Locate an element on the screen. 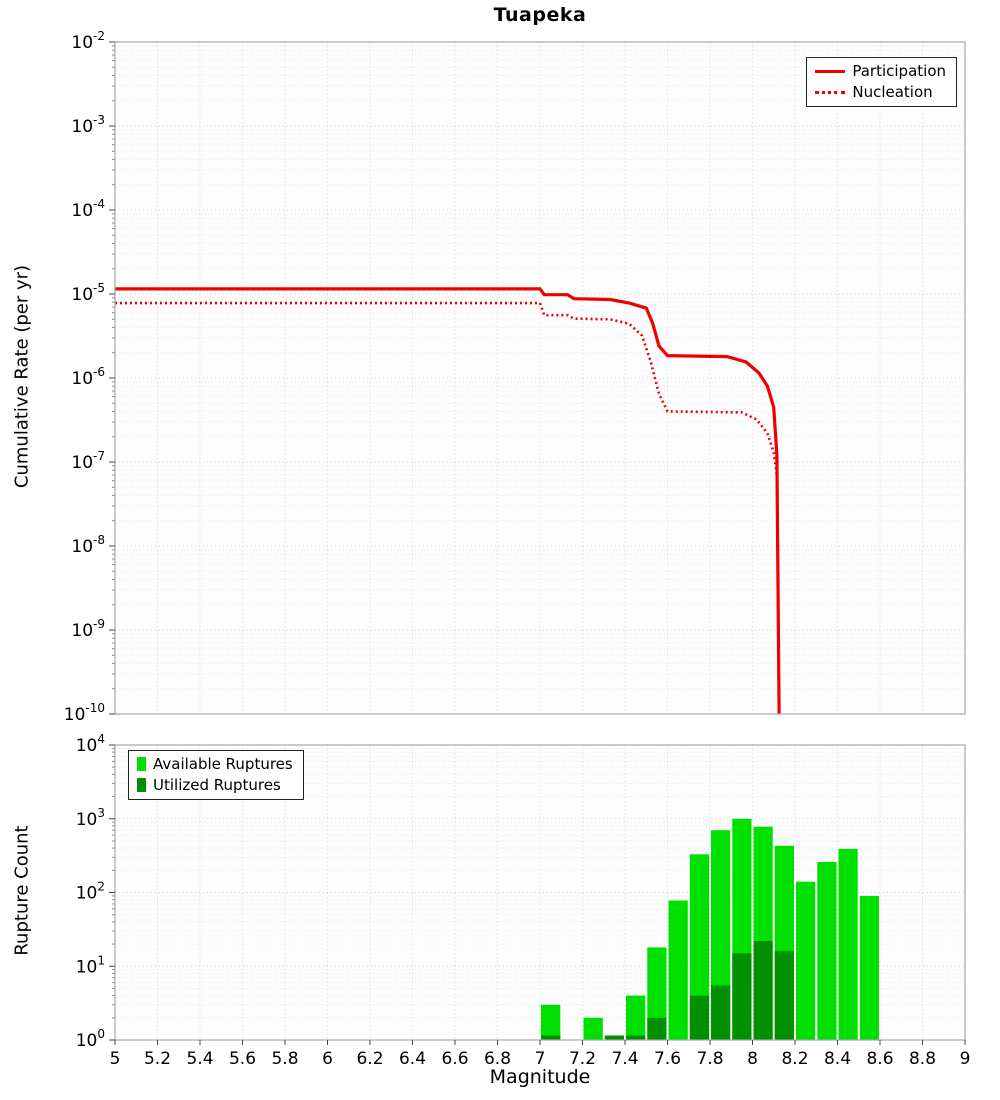 Image resolution: width=1000 pixels, height=1100 pixels. svg-text: 6.2 is located at coordinates (369, 1059).